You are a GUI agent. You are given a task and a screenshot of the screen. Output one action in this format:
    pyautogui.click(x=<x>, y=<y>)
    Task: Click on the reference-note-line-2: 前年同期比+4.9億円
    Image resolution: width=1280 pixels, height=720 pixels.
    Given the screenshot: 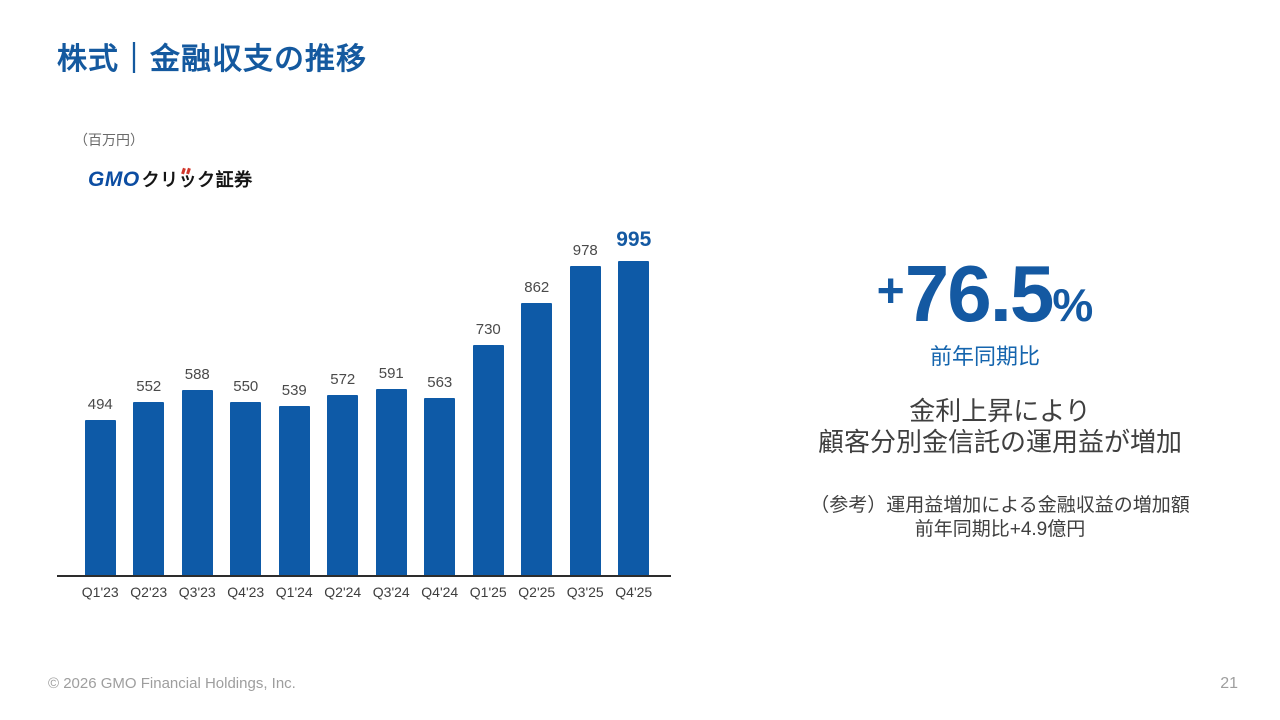 What is the action you would take?
    pyautogui.click(x=1000, y=529)
    